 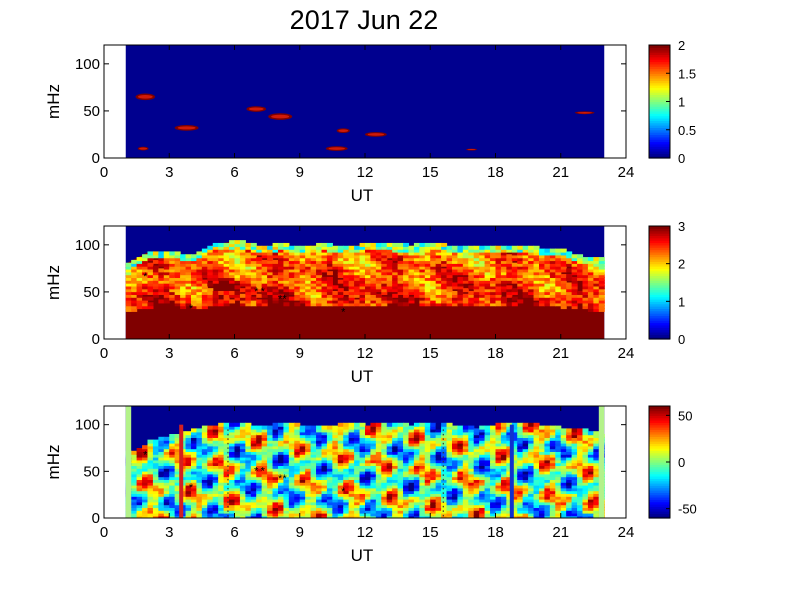 What do you see at coordinates (362, 195) in the screenshot?
I see `x-axis-label: UT` at bounding box center [362, 195].